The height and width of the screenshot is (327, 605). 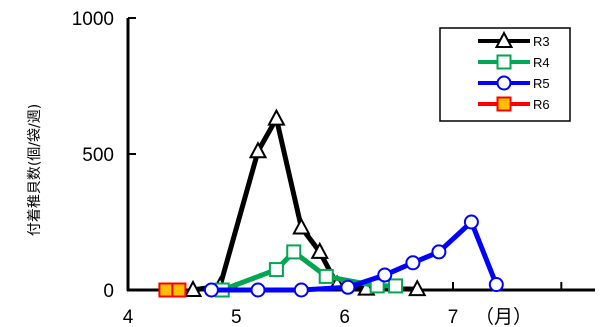 What do you see at coordinates (108, 291) in the screenshot?
I see `y-tick-label: 0` at bounding box center [108, 291].